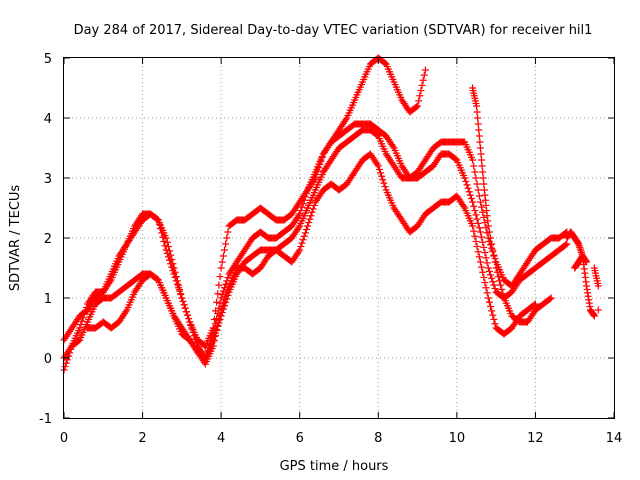  Describe the element at coordinates (48, 59) in the screenshot. I see `y-tick-label: 5` at that location.